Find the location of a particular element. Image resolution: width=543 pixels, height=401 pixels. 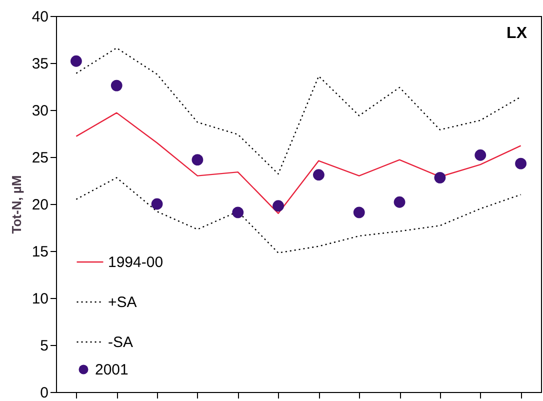

legend-label: 1994-00 is located at coordinates (136, 262).